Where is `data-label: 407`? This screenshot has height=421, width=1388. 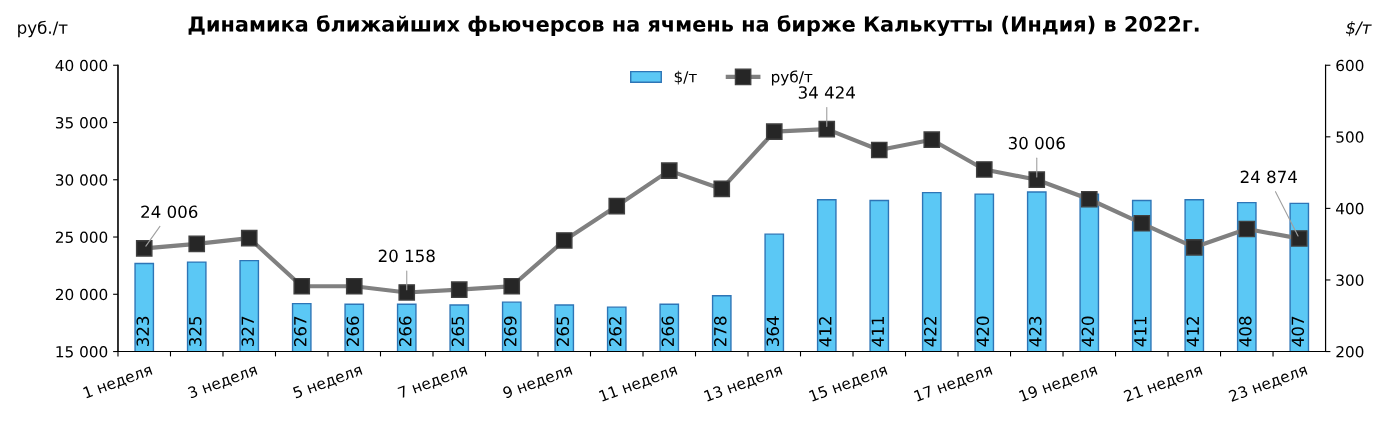 data-label: 407 is located at coordinates (1298, 331).